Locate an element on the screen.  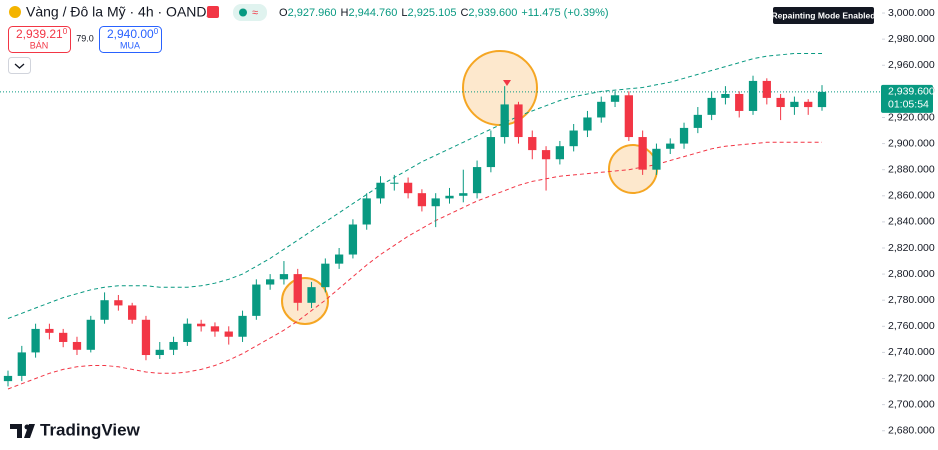
sell-price: 2,939.210 is located at coordinates (42, 34).